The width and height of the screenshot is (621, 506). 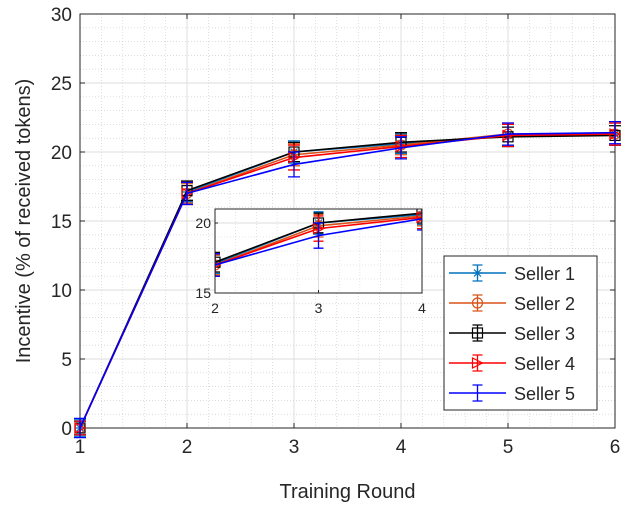 What do you see at coordinates (215, 308) in the screenshot?
I see `inset-x-tick-label: 2` at bounding box center [215, 308].